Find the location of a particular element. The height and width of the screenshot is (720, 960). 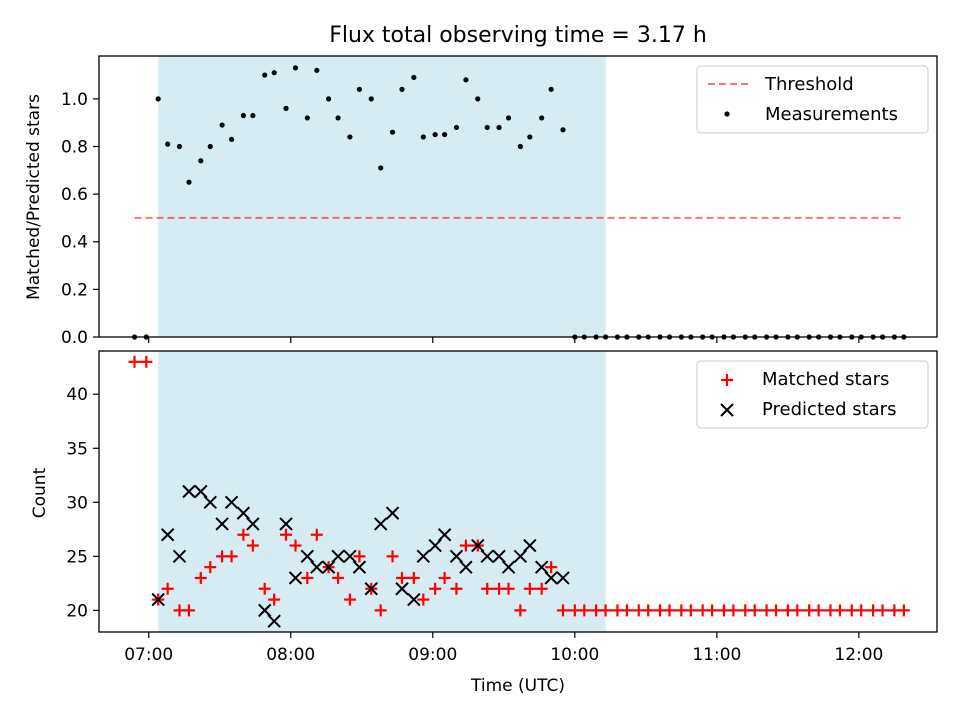

bottom-x-tick-label: 11:00 is located at coordinates (716, 655).